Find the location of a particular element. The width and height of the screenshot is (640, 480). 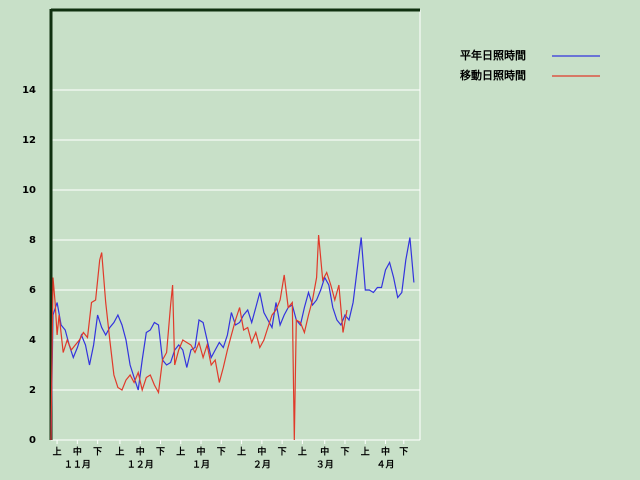

y-tick-label: 12 is located at coordinates (29, 140).